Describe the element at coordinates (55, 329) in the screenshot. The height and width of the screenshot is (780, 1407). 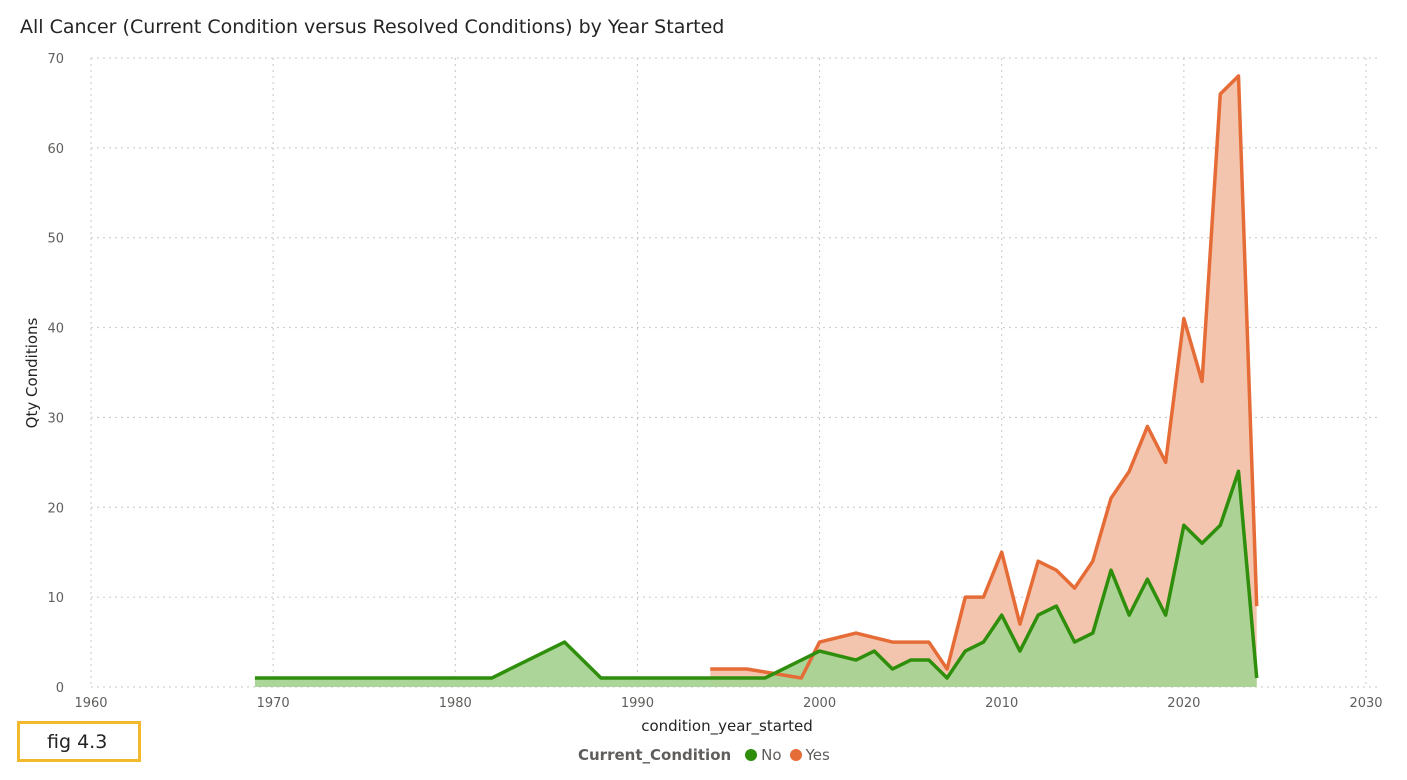
I see `y-tick-label: 40` at that location.